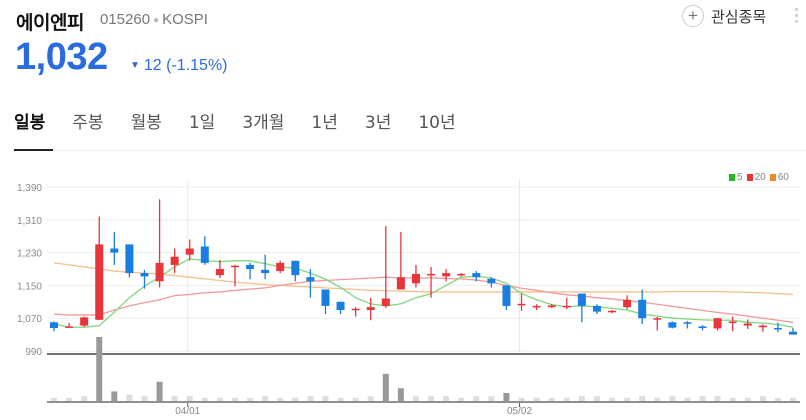 This screenshot has height=420, width=806. I want to click on volume-bars, so click(423, 369).